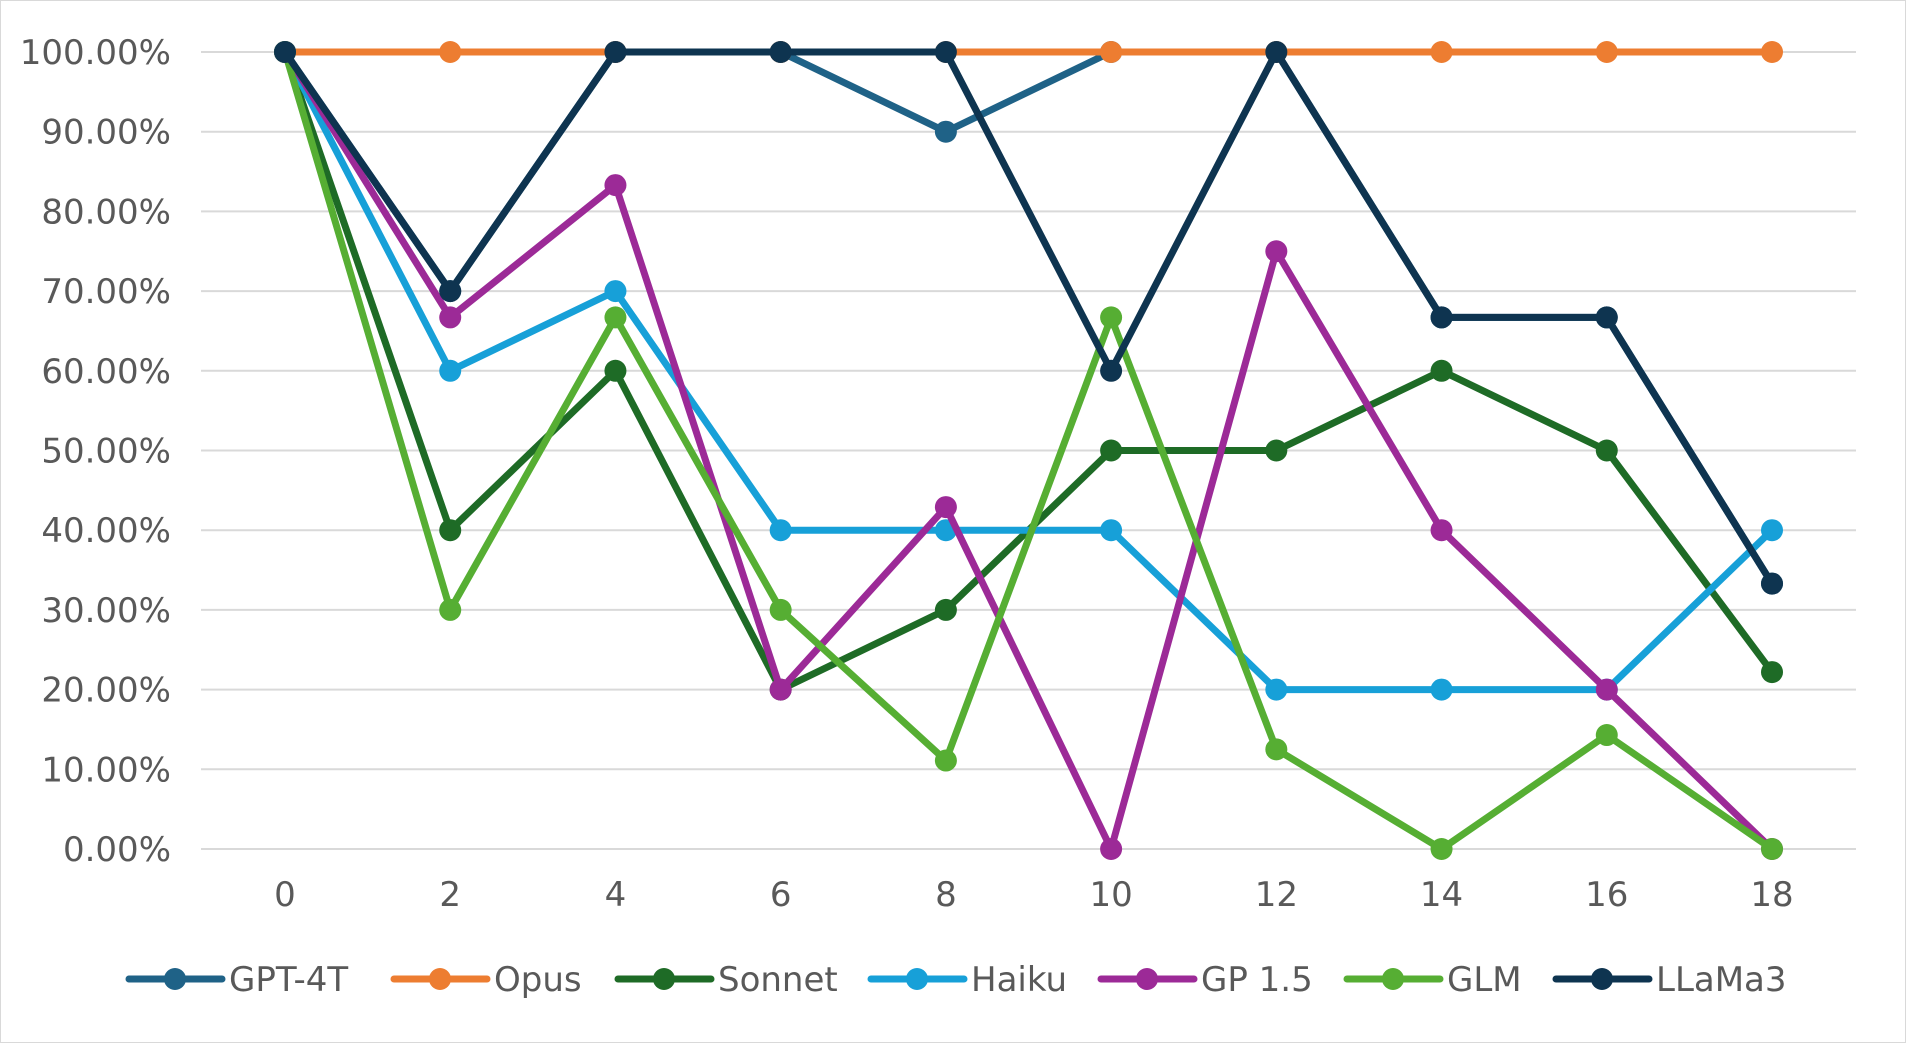 Image resolution: width=1906 pixels, height=1044 pixels. Describe the element at coordinates (106, 372) in the screenshot. I see `y-tick-label: 60.00%` at that location.